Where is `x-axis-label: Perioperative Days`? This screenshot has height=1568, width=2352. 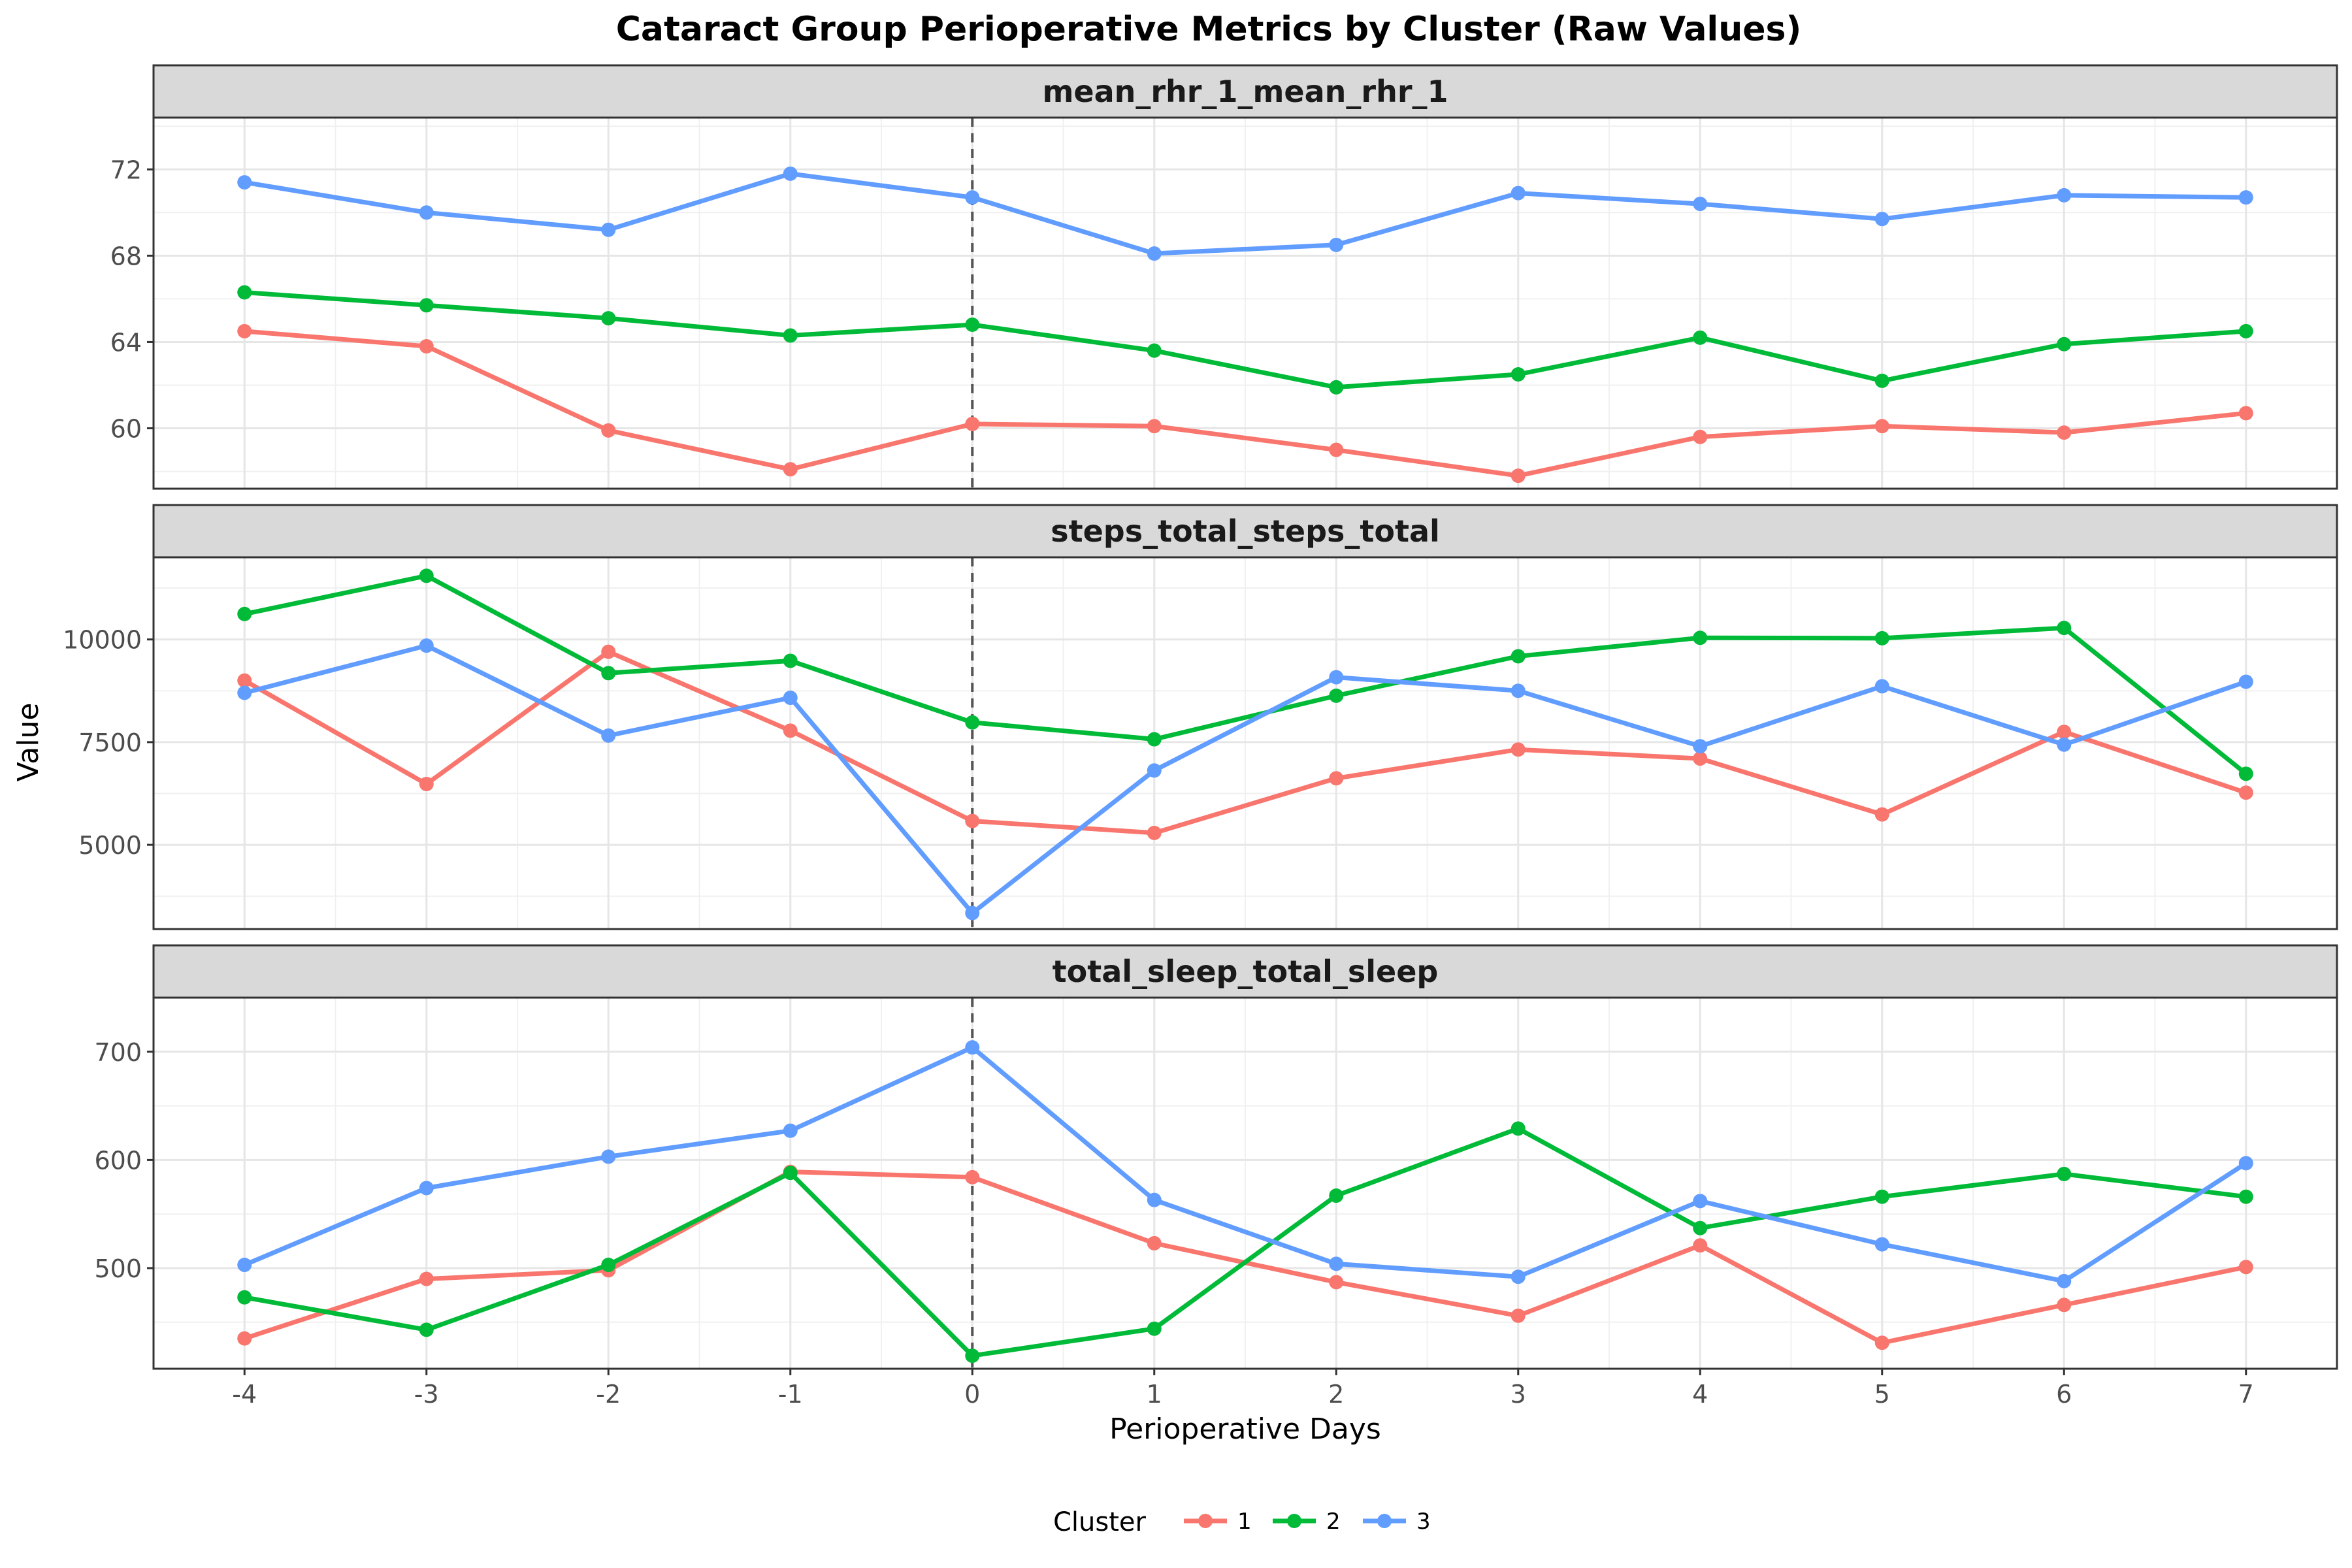 x-axis-label: Perioperative Days is located at coordinates (1245, 1429).